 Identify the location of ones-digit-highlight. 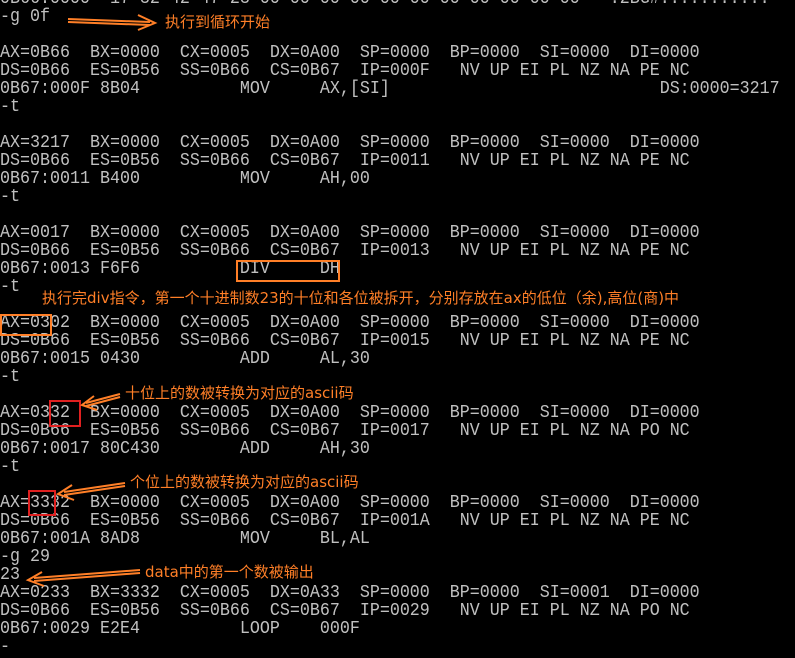
(42, 503).